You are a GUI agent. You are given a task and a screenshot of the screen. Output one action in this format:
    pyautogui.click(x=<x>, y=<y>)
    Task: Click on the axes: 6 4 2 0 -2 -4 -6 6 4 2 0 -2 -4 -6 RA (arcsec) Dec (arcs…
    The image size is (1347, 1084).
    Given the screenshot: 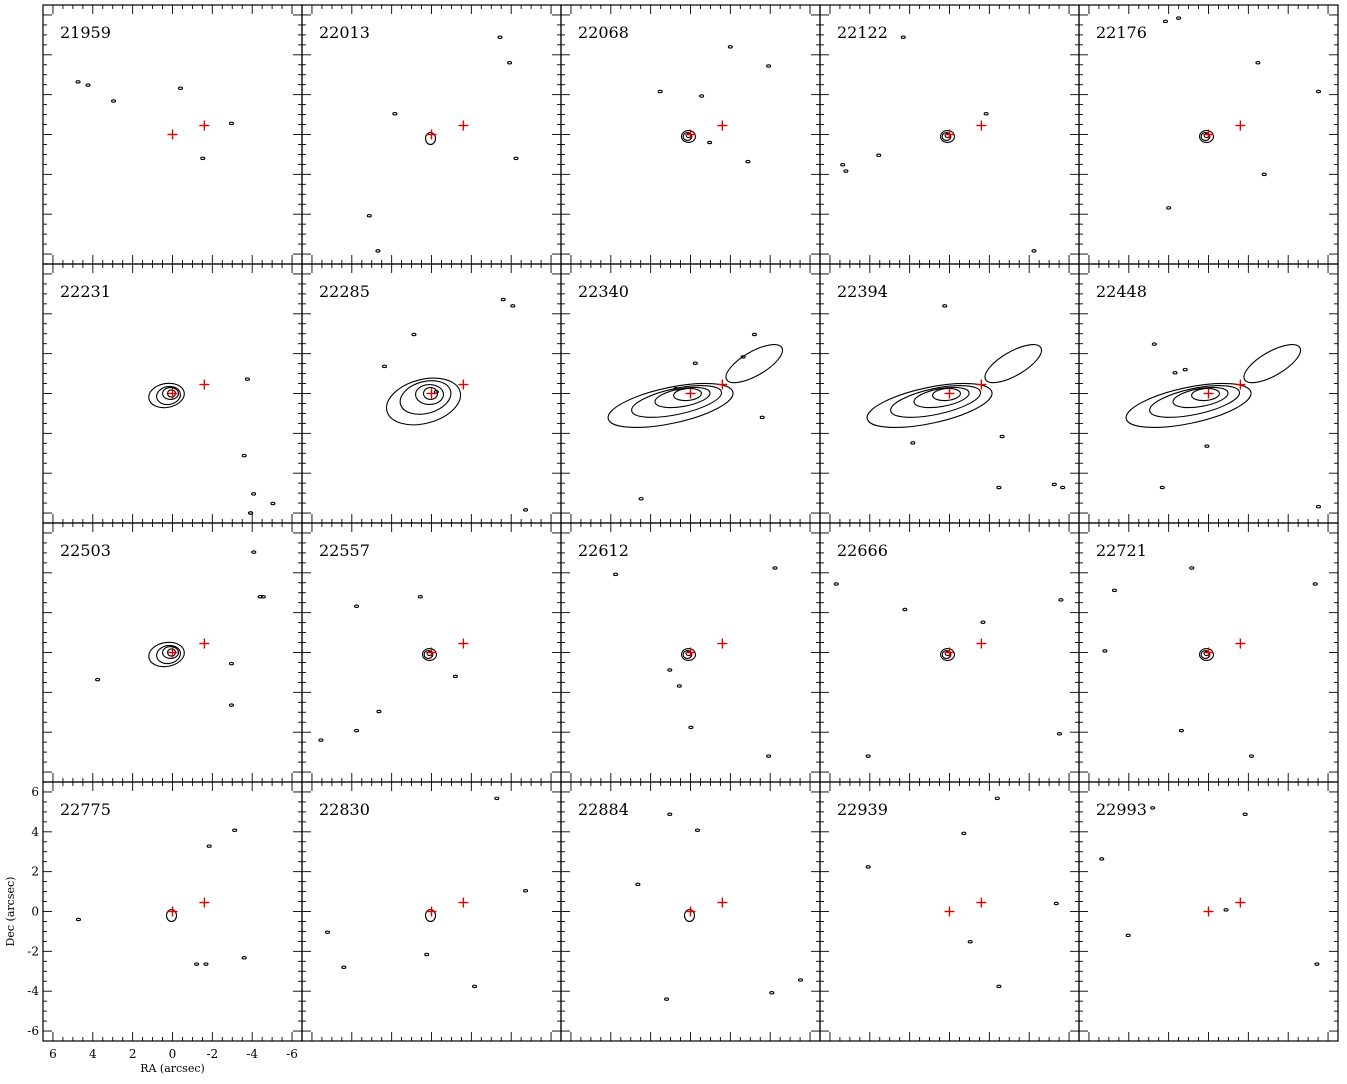 What is the action you would take?
    pyautogui.click(x=151, y=930)
    